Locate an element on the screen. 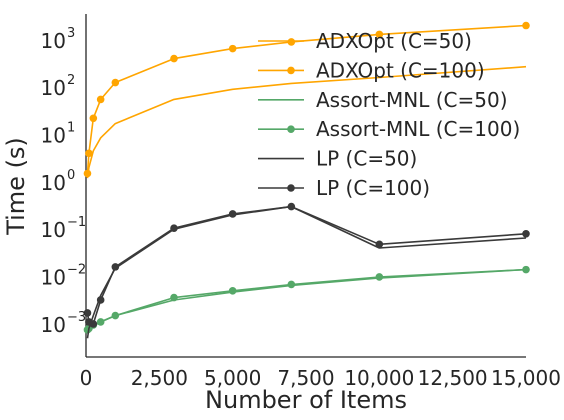 This screenshot has height=420, width=564. y-tick-exponent: 3 is located at coordinates (71, 33).